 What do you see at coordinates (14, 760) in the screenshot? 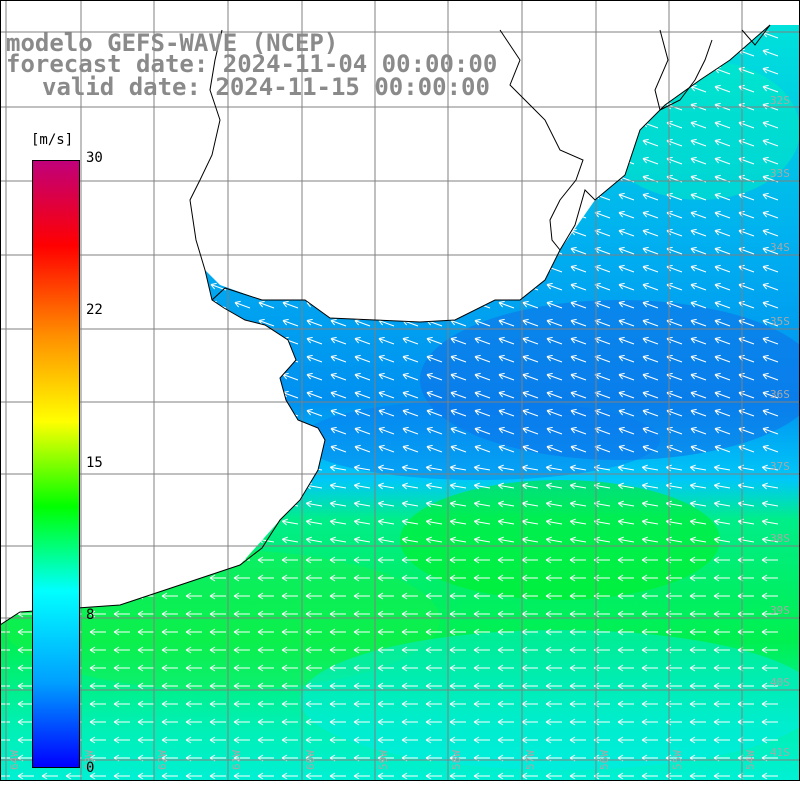
I see `lon-label: 64W` at bounding box center [14, 760].